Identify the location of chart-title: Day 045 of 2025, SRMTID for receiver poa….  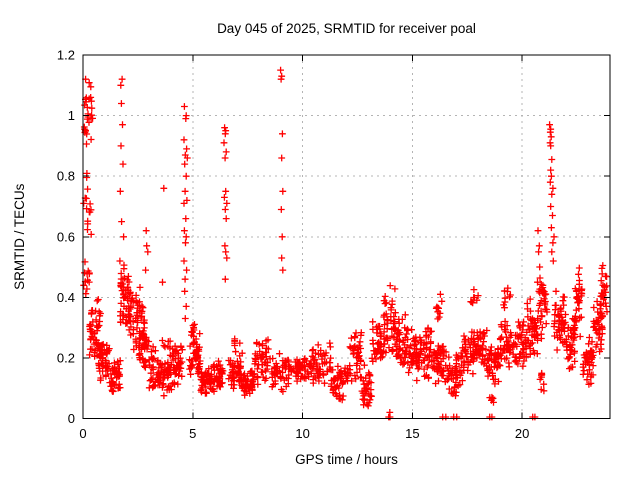
(346, 28).